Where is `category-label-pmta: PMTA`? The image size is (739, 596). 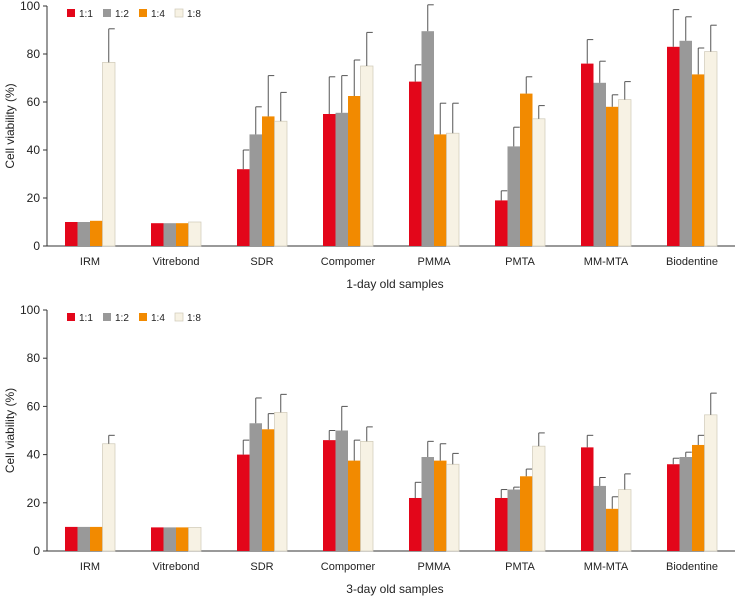
category-label-pmta: PMTA is located at coordinates (520, 262).